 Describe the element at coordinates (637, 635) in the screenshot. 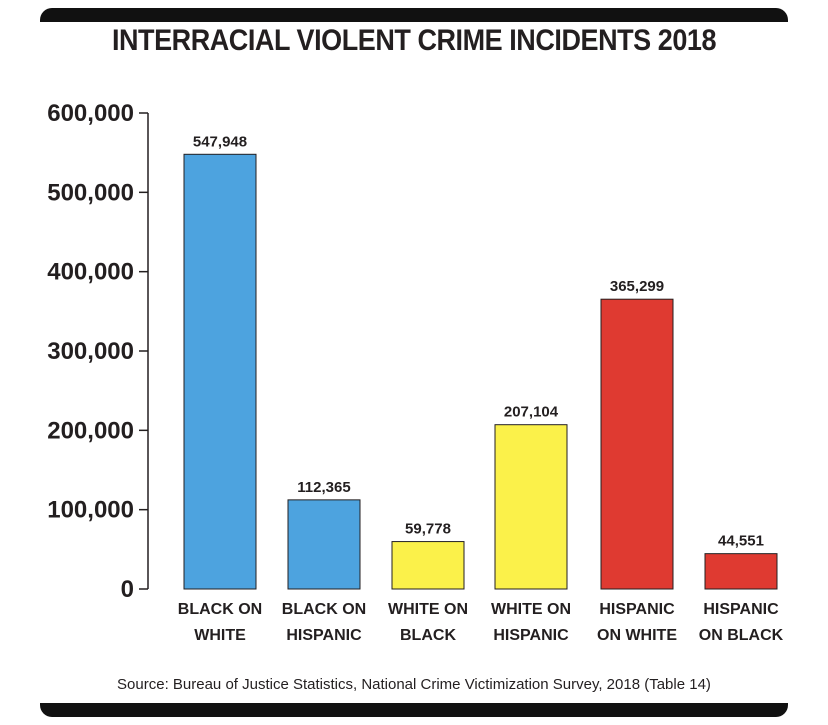

I see `x-category-label: ON WHITE` at that location.